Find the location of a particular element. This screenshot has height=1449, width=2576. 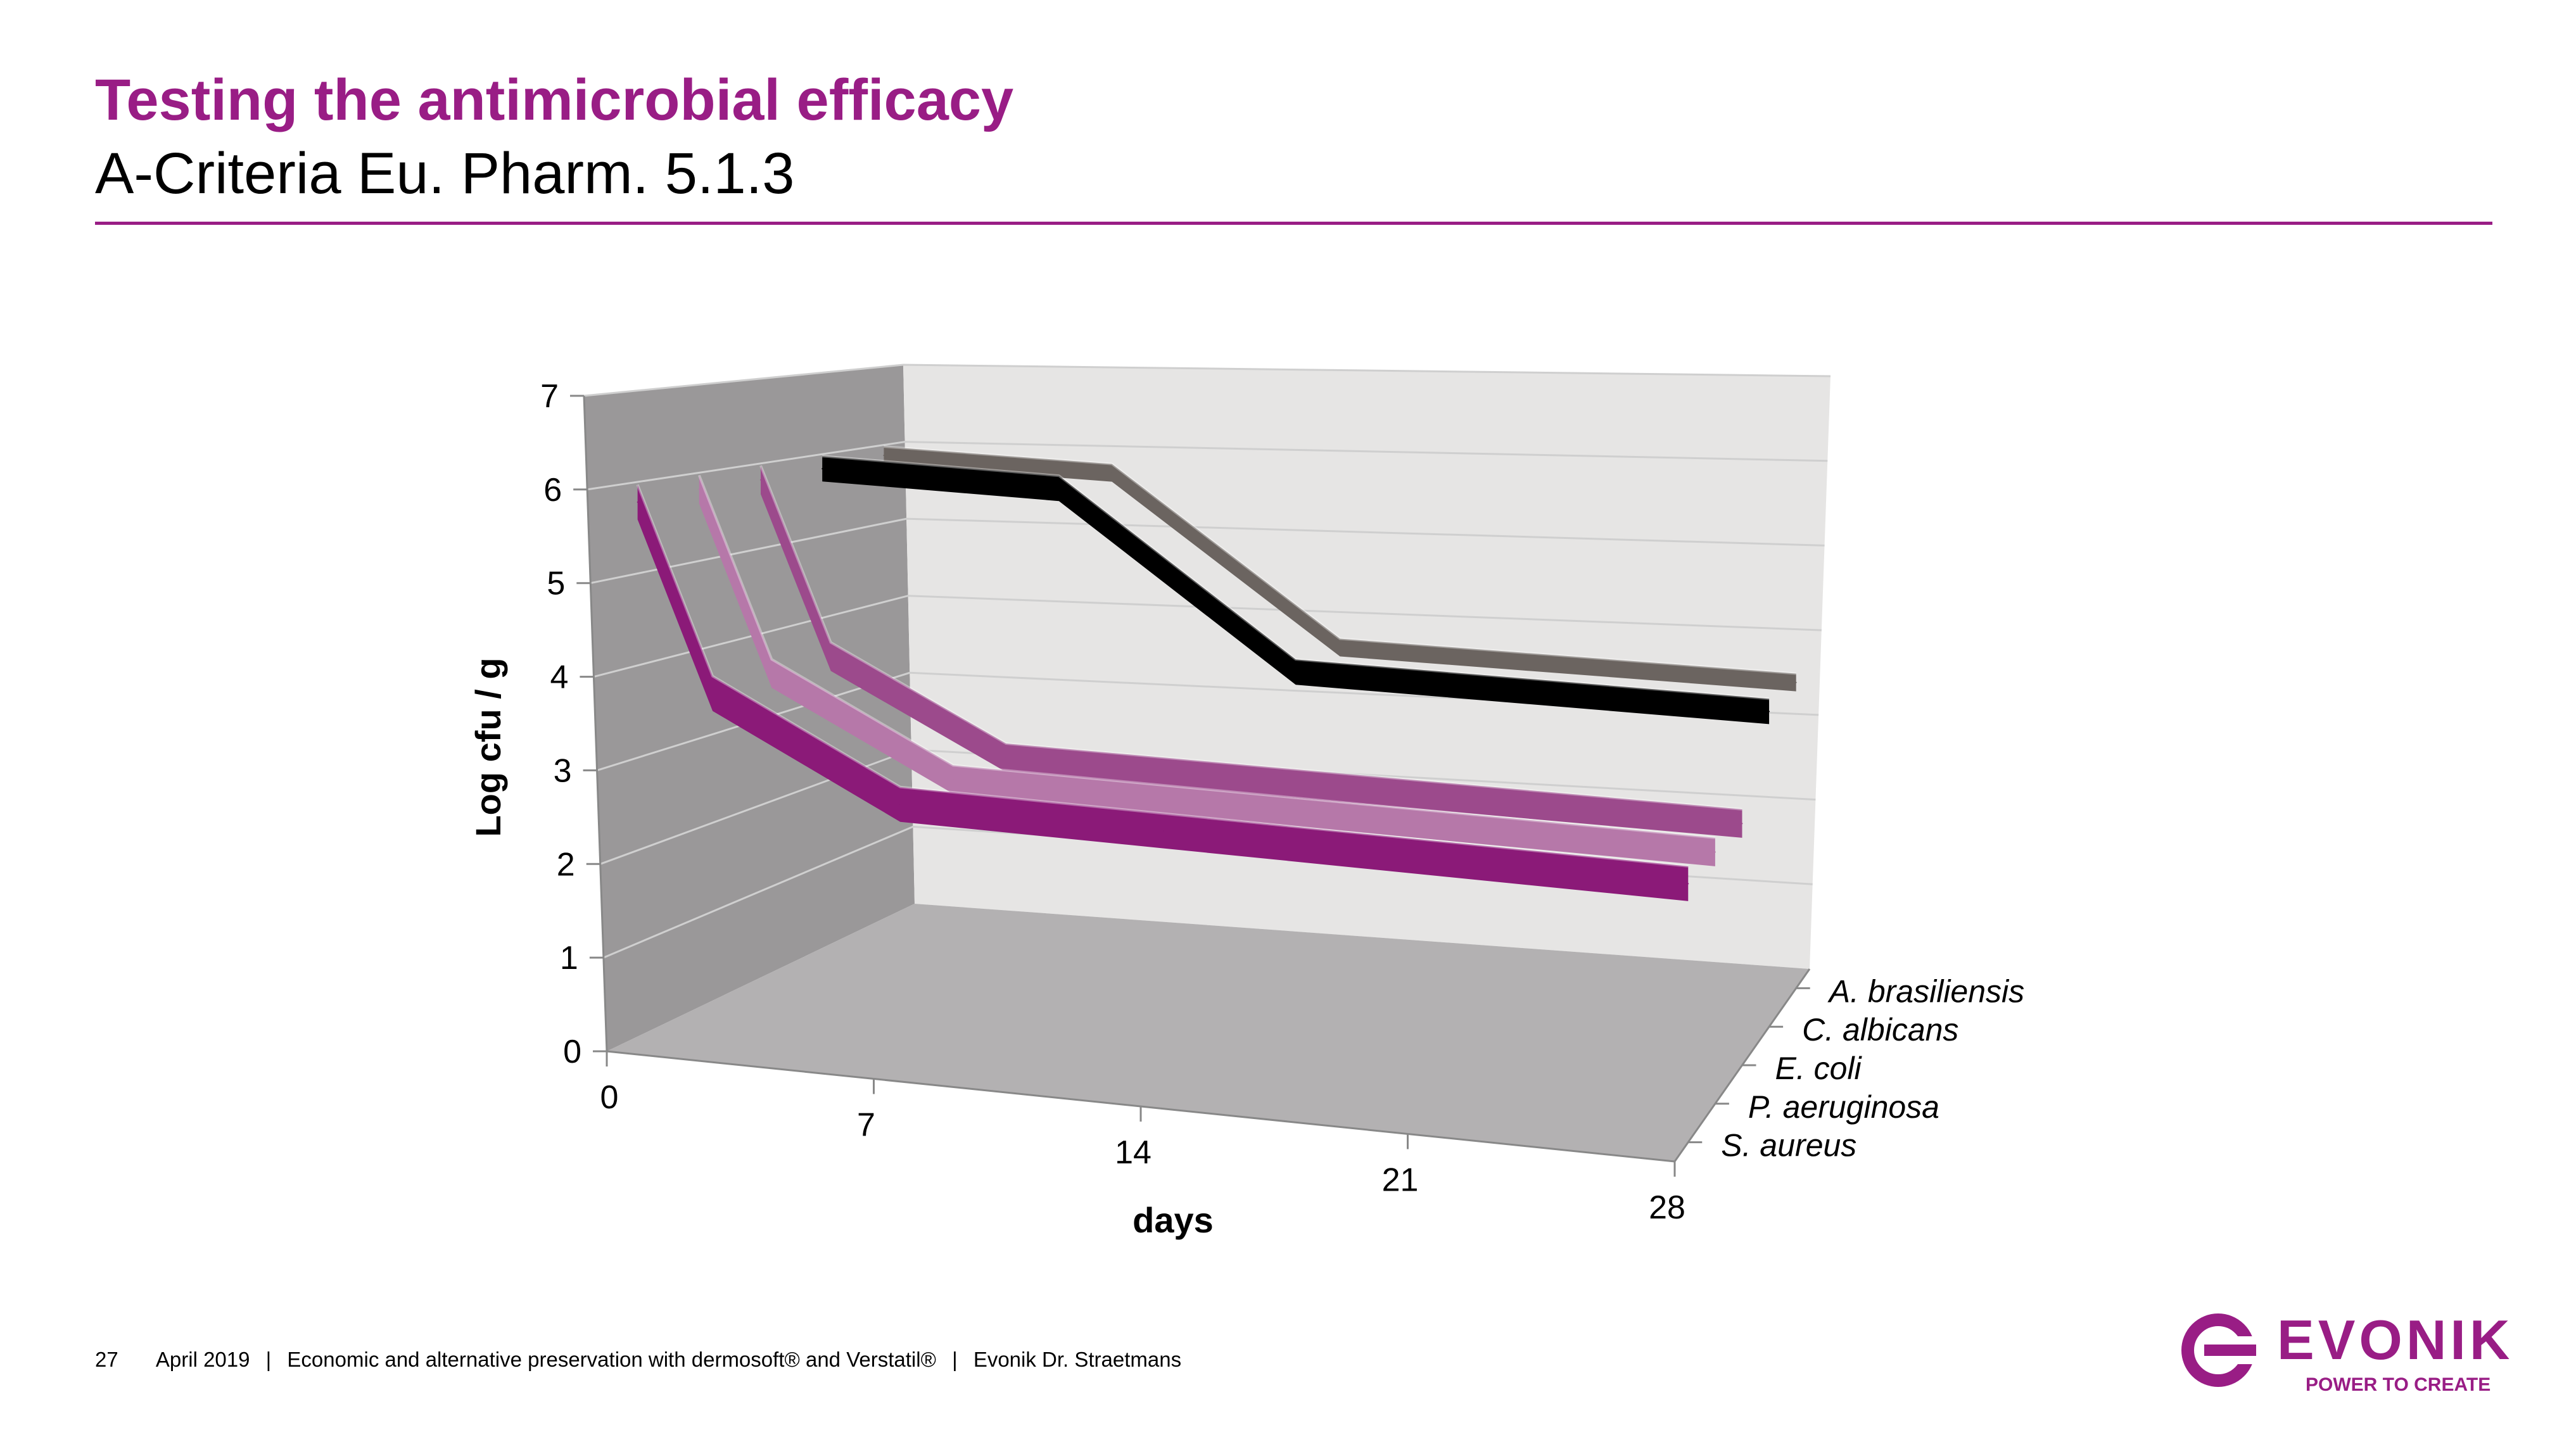

floor is located at coordinates (1208, 1032).